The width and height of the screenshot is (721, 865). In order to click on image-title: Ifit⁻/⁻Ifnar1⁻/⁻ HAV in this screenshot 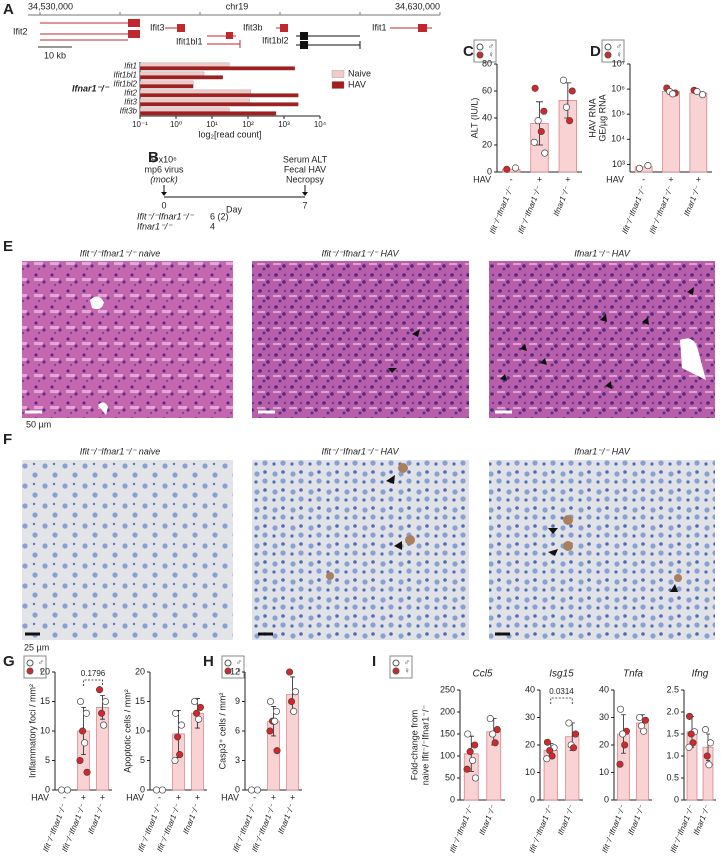, I will do `click(360, 253)`.